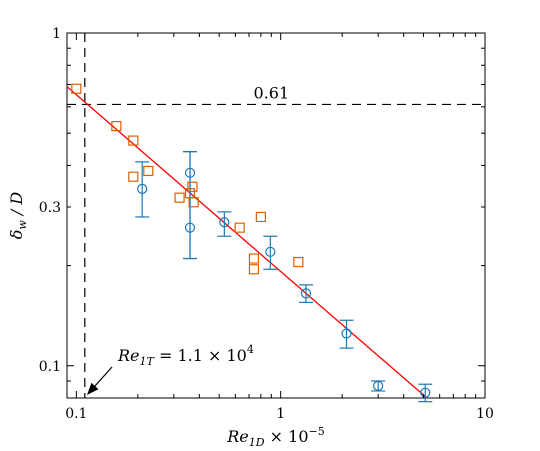  What do you see at coordinates (50, 367) in the screenshot?
I see `y-tick-label: 0.1` at bounding box center [50, 367].